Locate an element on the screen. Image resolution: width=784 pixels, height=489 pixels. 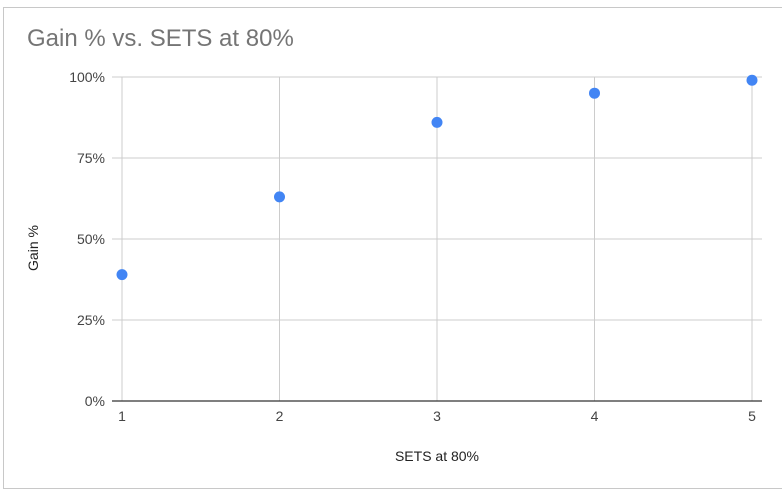
x-tick-label: 2 is located at coordinates (280, 416).